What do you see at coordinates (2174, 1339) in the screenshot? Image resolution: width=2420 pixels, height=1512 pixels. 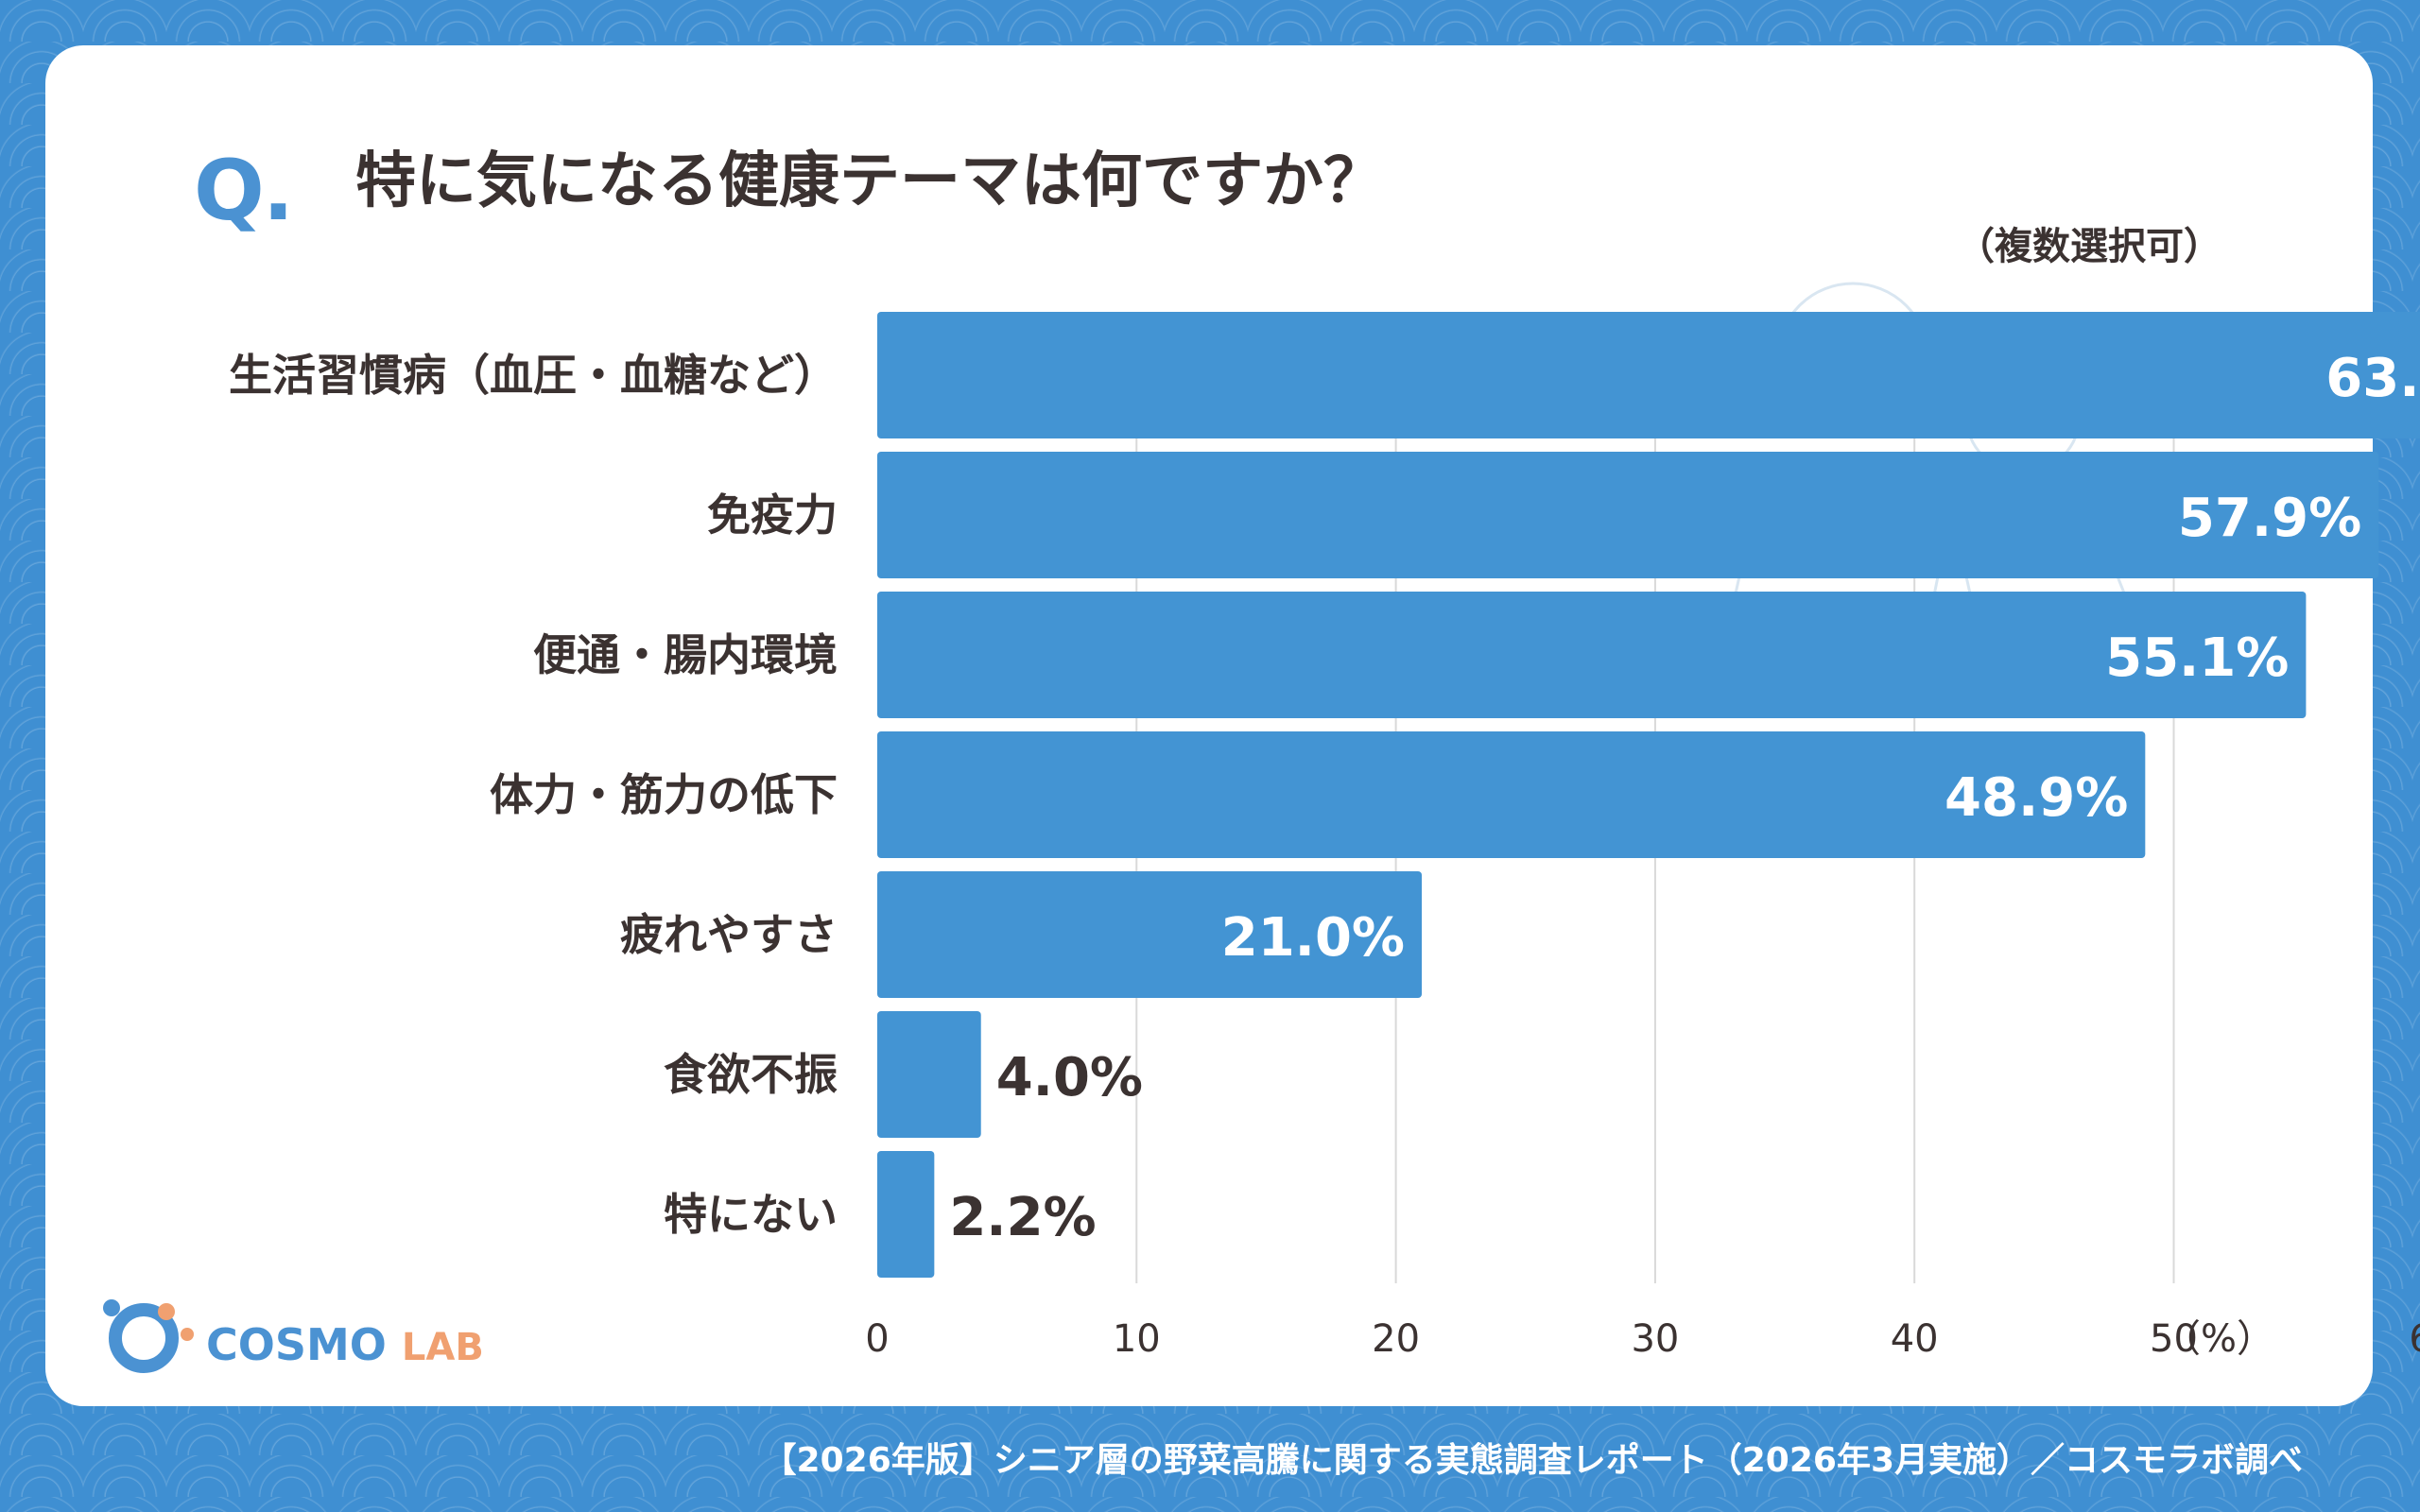 I see `x-tick-label: 50` at bounding box center [2174, 1339].